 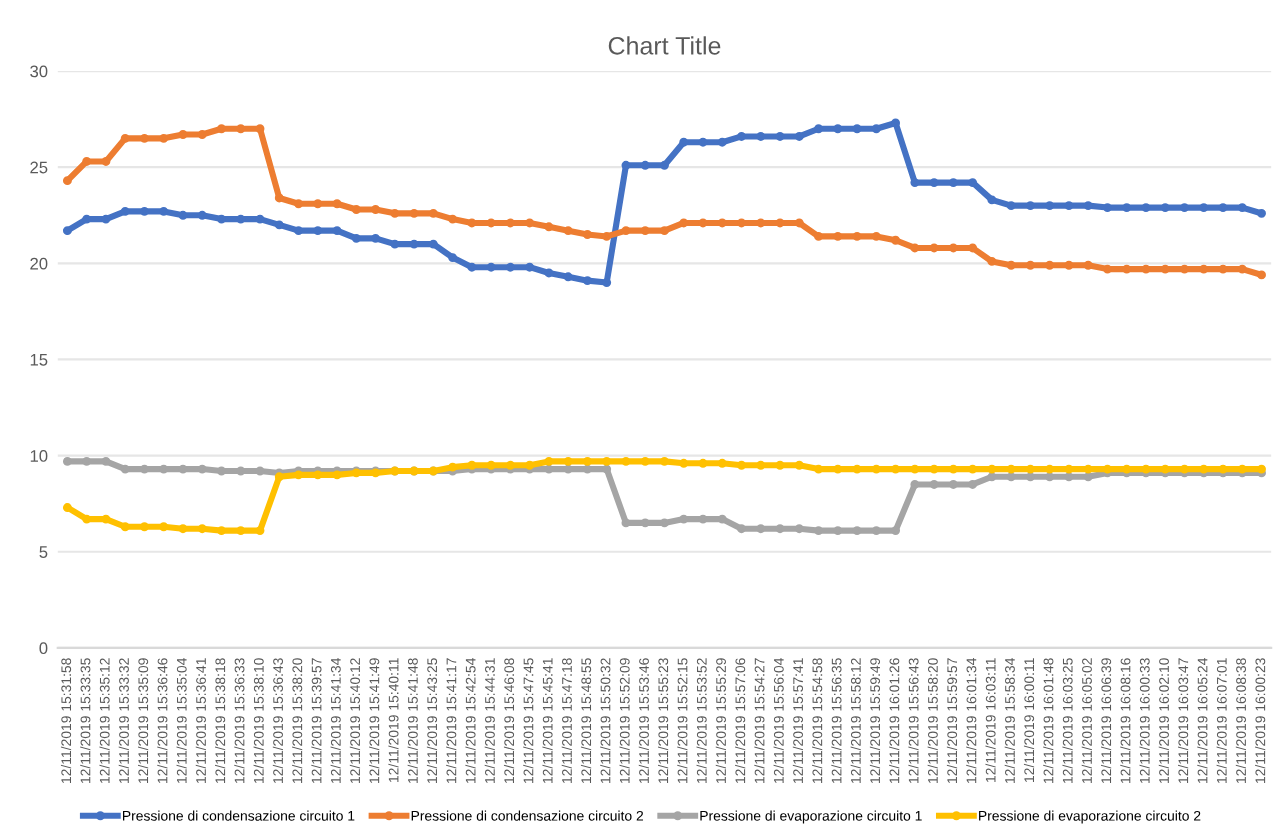 I want to click on y-tick-label: 30, so click(x=39, y=71).